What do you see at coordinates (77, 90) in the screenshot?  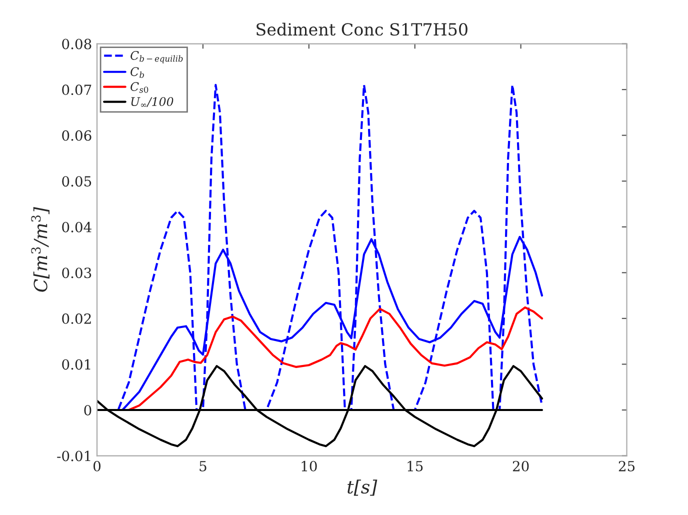 I see `y-tick-label: 0.07` at bounding box center [77, 90].